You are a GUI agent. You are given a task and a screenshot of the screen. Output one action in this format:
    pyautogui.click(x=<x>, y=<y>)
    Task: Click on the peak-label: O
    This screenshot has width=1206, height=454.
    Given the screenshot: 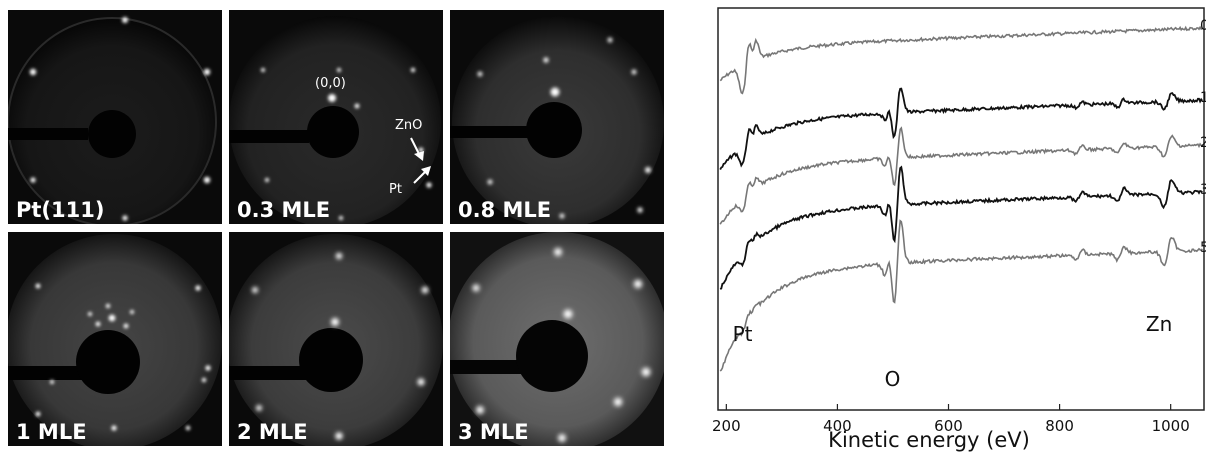 What is the action you would take?
    pyautogui.click(x=893, y=379)
    